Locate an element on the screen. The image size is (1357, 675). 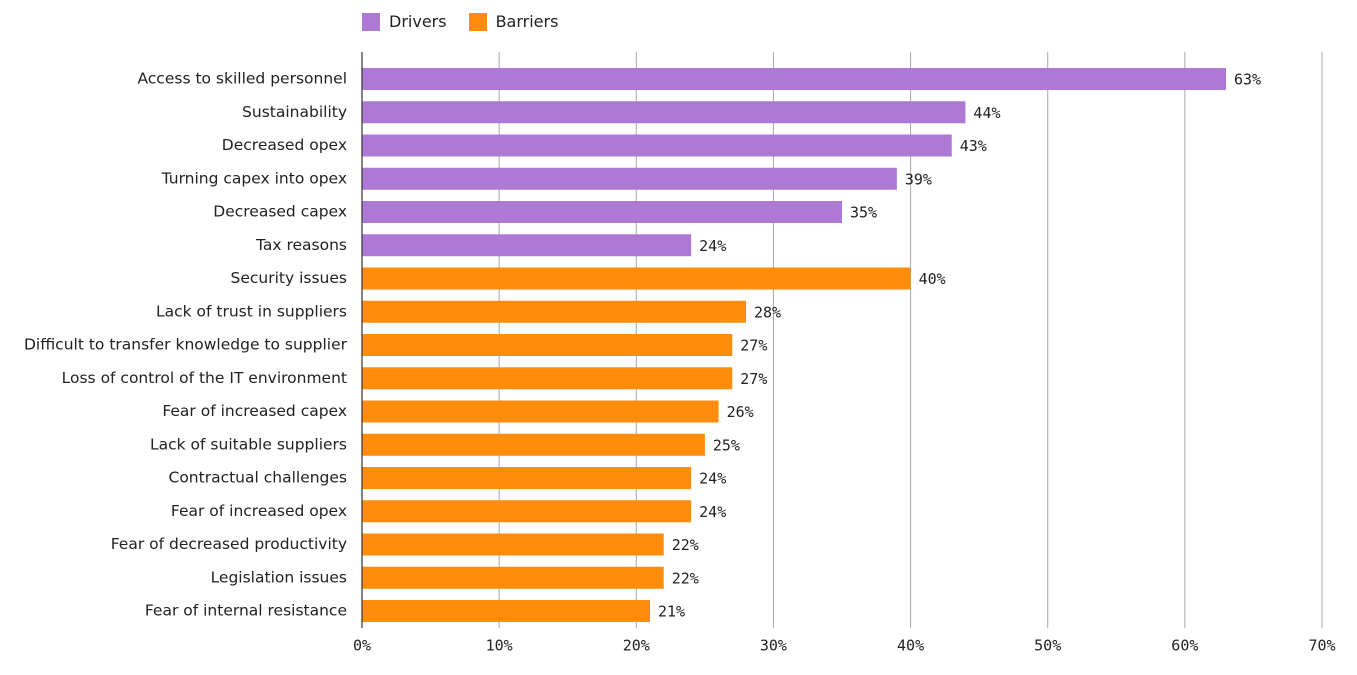
value-label-13: 24% is located at coordinates (712, 479).